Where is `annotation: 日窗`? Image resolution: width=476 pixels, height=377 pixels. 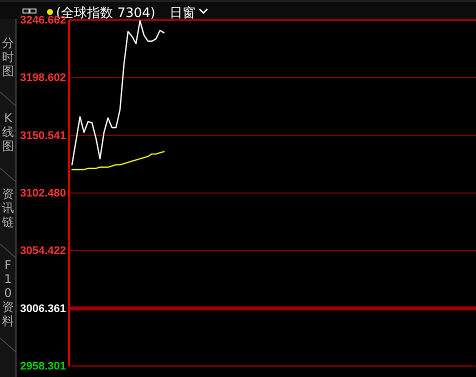
annotation: 日窗 is located at coordinates (182, 13).